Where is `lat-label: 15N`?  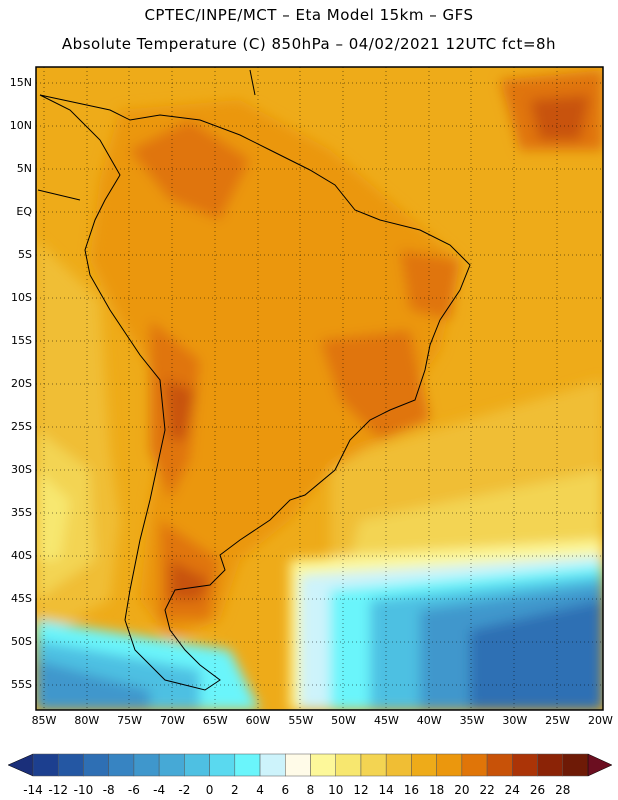 lat-label: 15N is located at coordinates (20, 82).